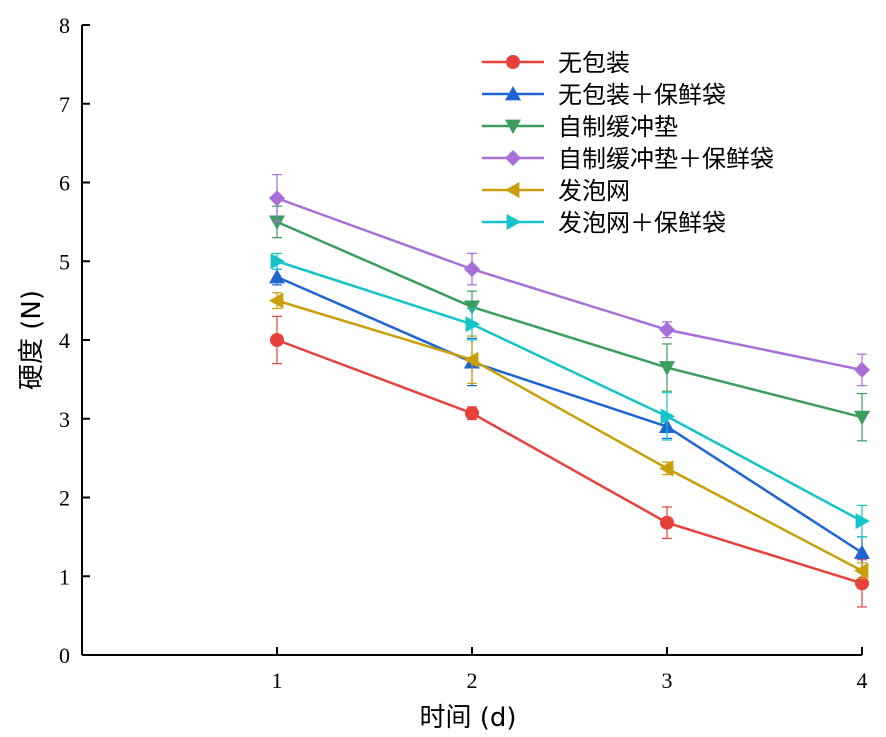  Describe the element at coordinates (862, 680) in the screenshot. I see `x-tick-label: 4` at that location.